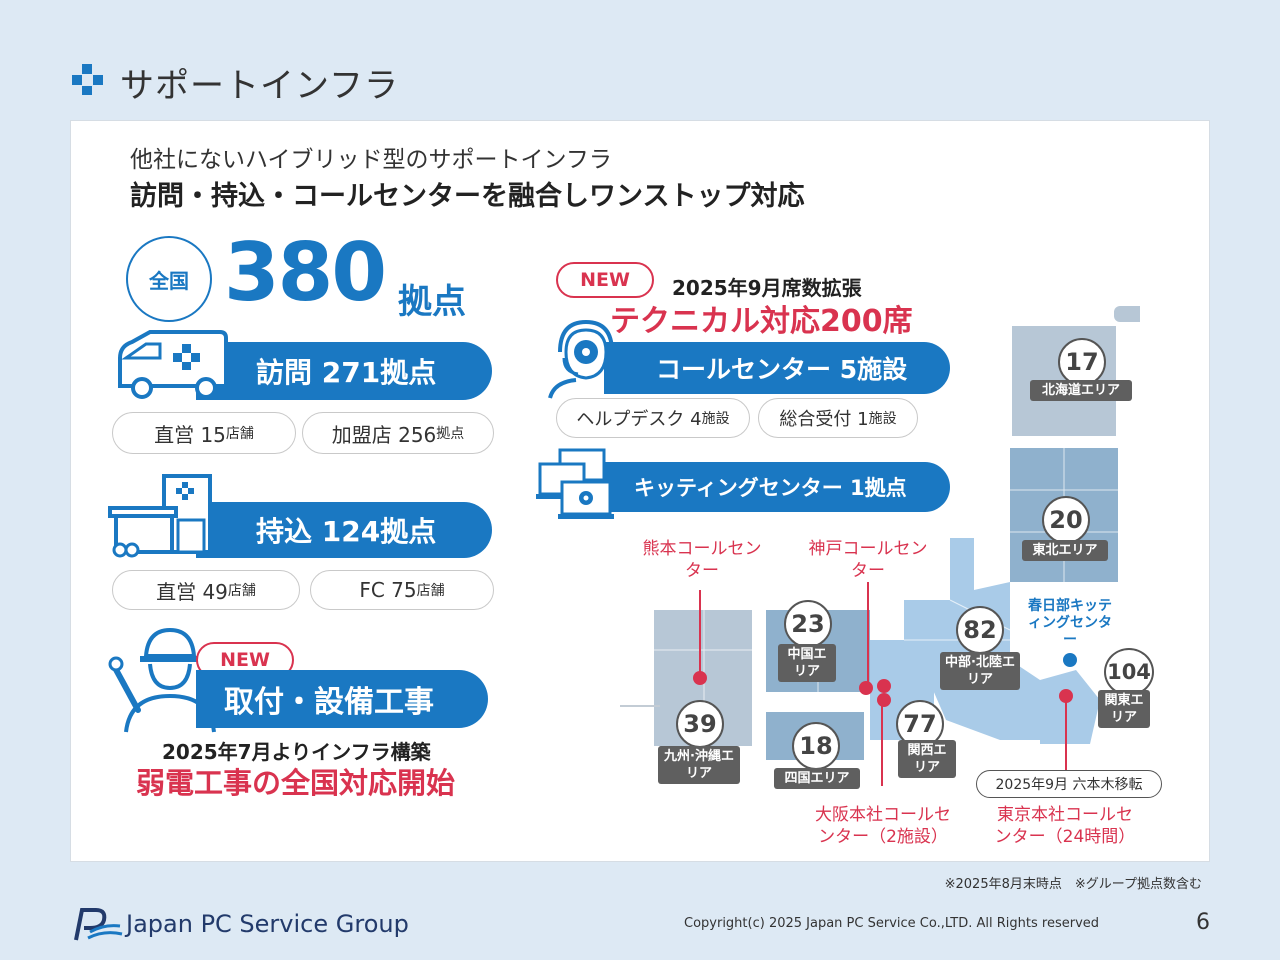 The width and height of the screenshot is (1280, 960). What do you see at coordinates (699, 765) in the screenshot?
I see `kyushu-label: 九州·沖縄エリア` at bounding box center [699, 765].